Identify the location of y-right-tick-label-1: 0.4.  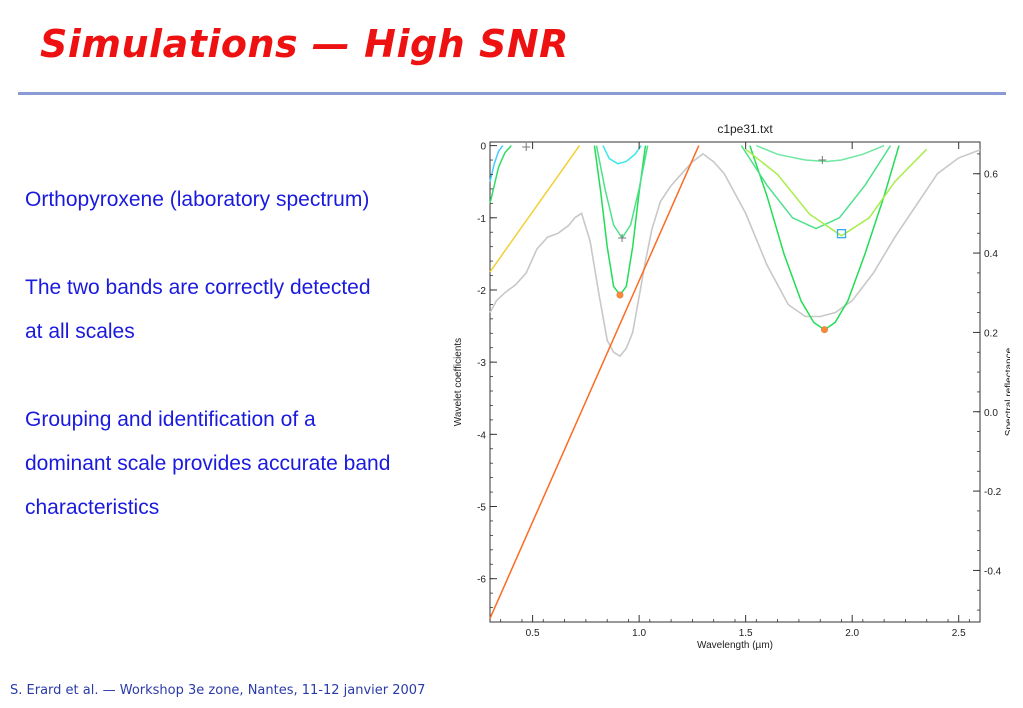
(991, 254).